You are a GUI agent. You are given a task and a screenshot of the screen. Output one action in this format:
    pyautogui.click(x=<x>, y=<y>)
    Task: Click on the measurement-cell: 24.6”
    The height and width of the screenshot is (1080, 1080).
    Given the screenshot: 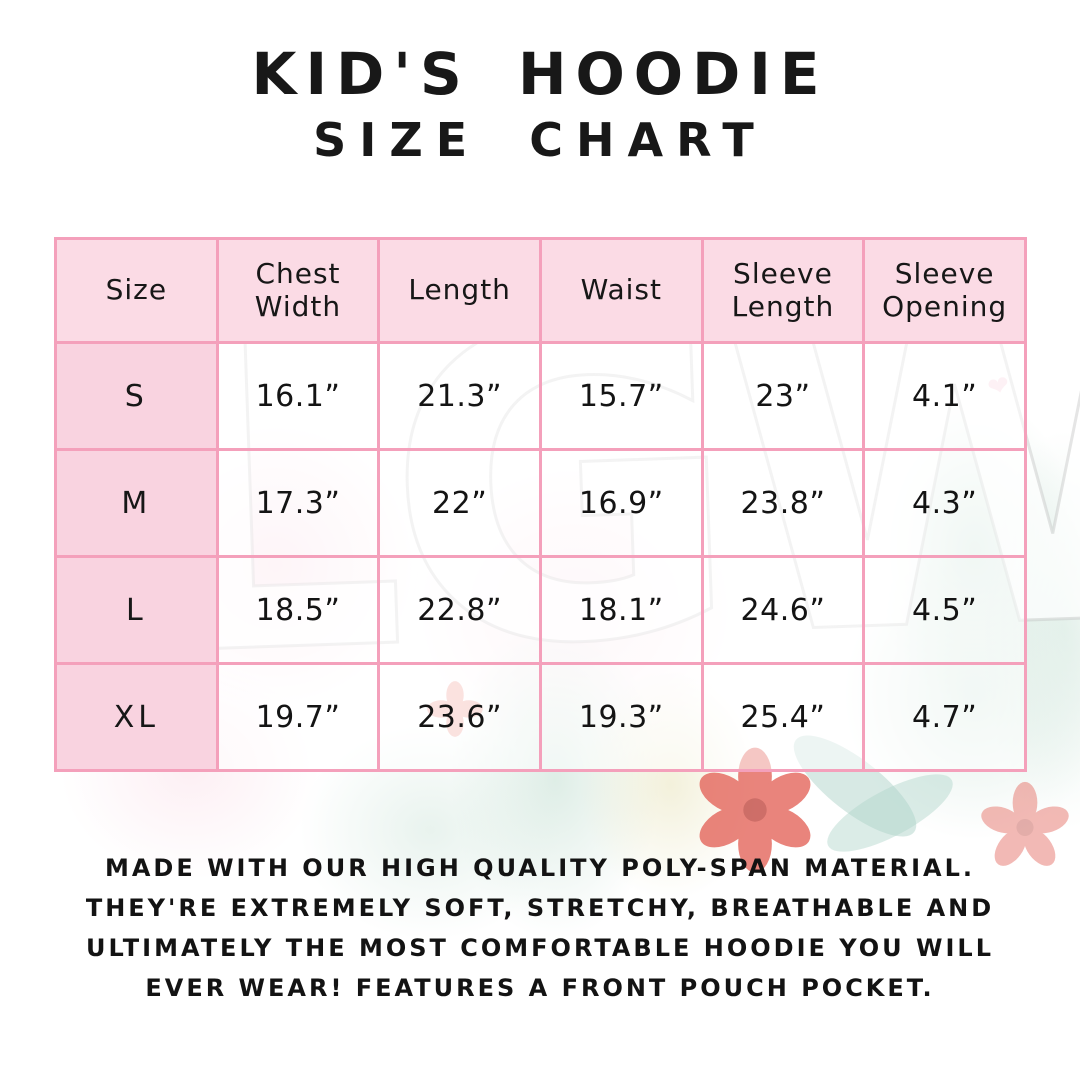 What is the action you would take?
    pyautogui.click(x=783, y=610)
    